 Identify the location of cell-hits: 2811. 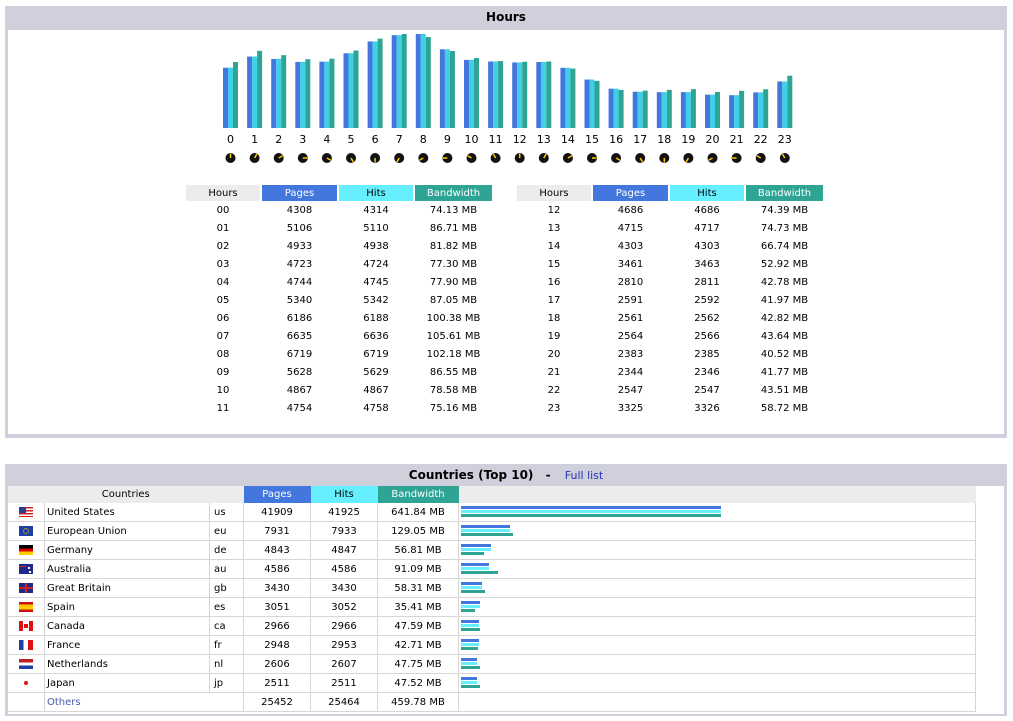
(707, 282).